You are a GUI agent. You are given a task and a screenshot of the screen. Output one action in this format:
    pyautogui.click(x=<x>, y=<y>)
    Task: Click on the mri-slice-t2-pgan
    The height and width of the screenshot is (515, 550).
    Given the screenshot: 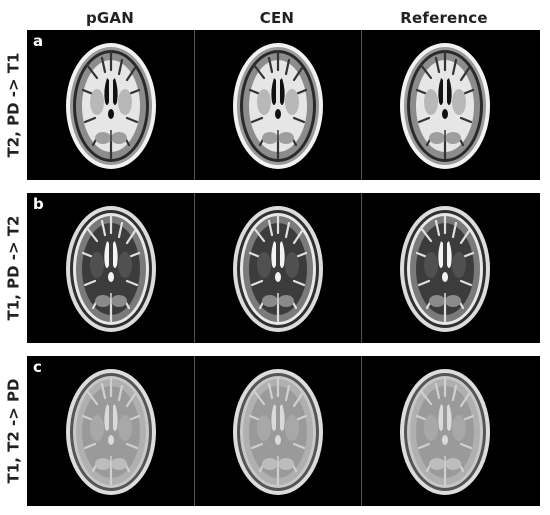 What is the action you would take?
    pyautogui.click(x=110, y=268)
    